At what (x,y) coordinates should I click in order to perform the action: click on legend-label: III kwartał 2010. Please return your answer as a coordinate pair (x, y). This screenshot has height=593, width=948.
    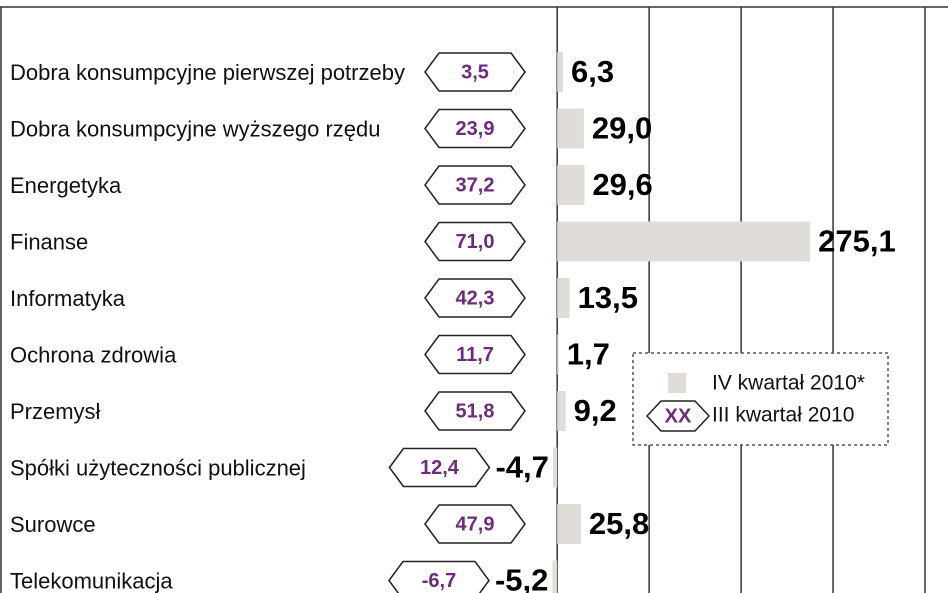
    Looking at the image, I should click on (783, 415).